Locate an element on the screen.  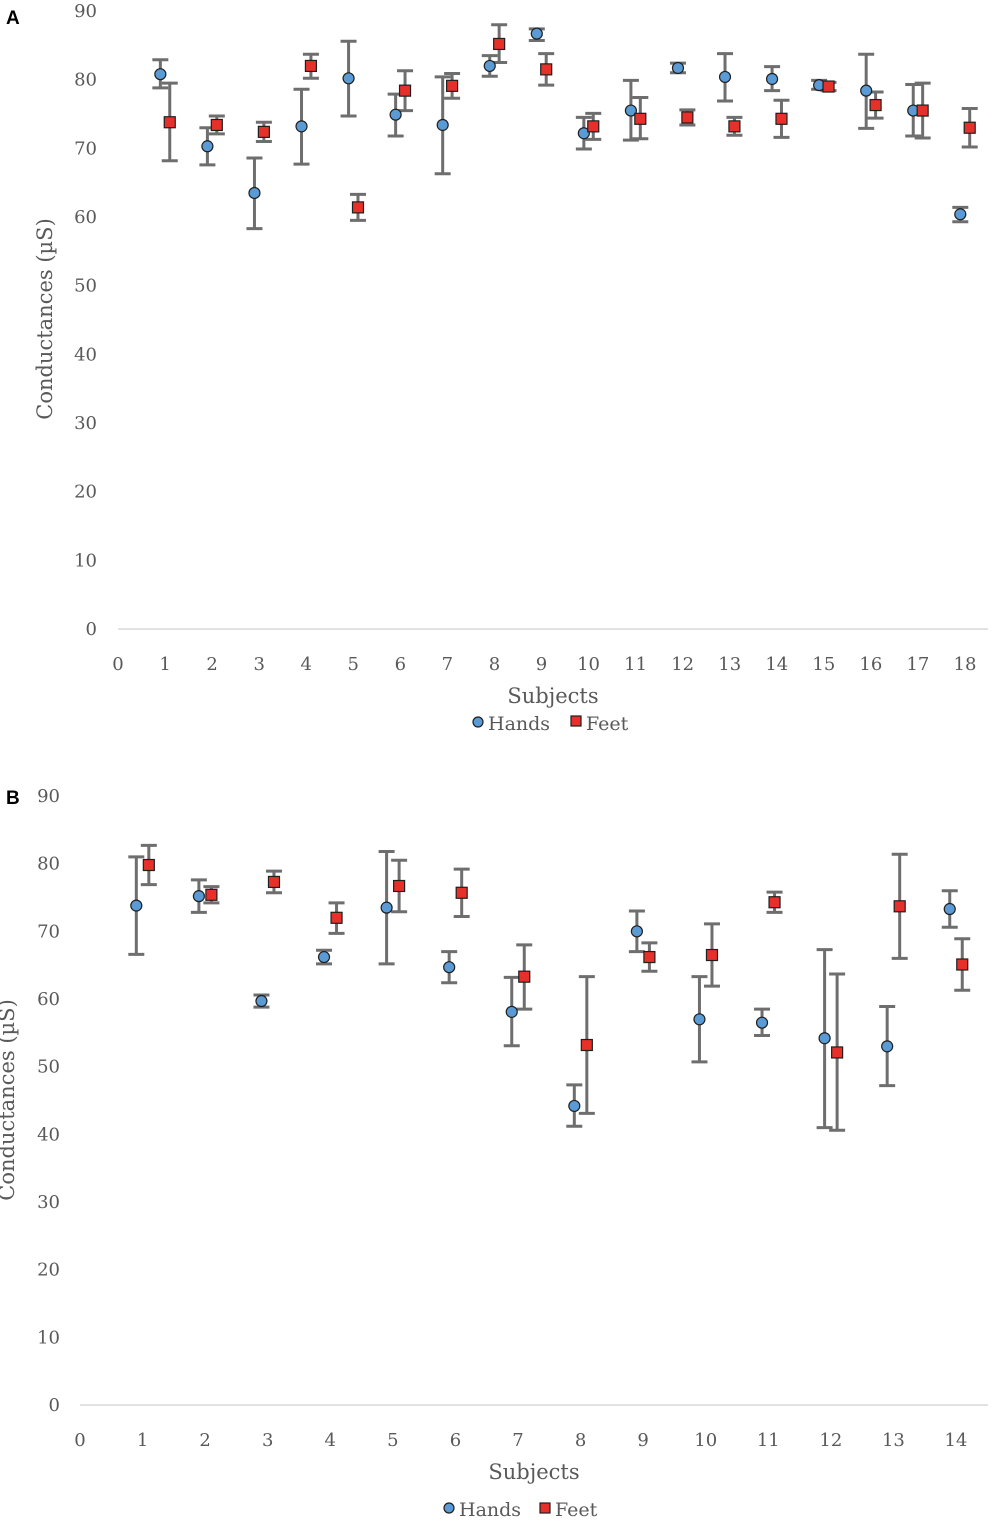
y-tick-label: 60 is located at coordinates (48, 999).